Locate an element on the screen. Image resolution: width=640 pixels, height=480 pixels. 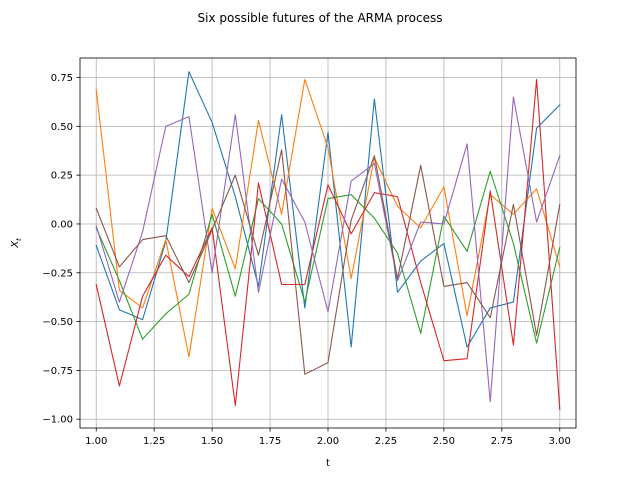
y-tick-label: 0.00 is located at coordinates (62, 224).